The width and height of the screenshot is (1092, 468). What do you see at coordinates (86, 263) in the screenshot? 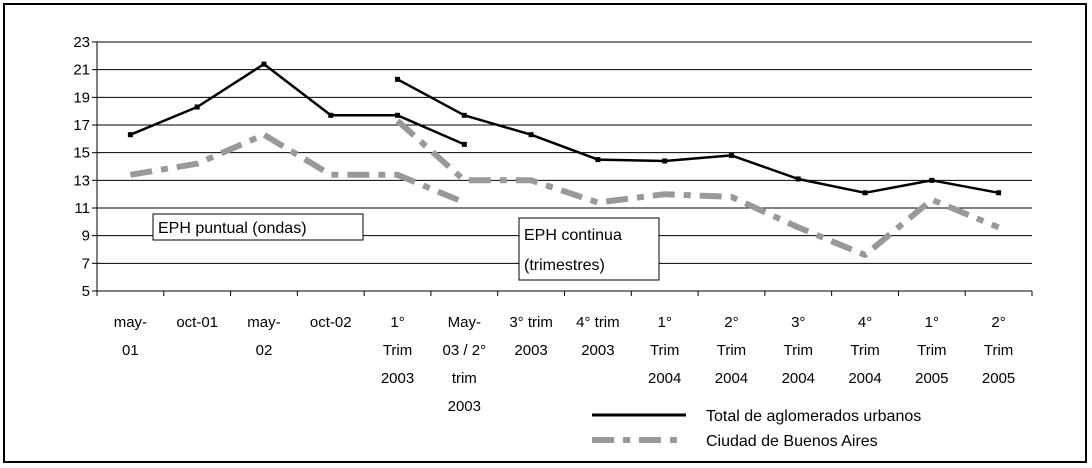
I see `y-tick-label: 7` at bounding box center [86, 263].